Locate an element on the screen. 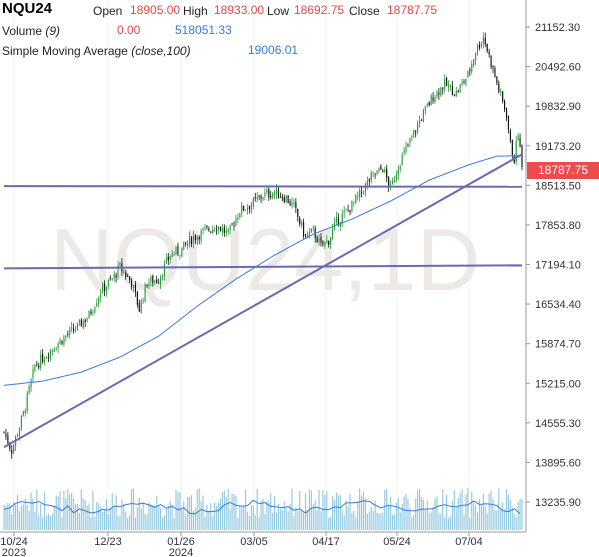 This screenshot has width=599, height=557. y-tick-label: 18513.50 is located at coordinates (558, 186).